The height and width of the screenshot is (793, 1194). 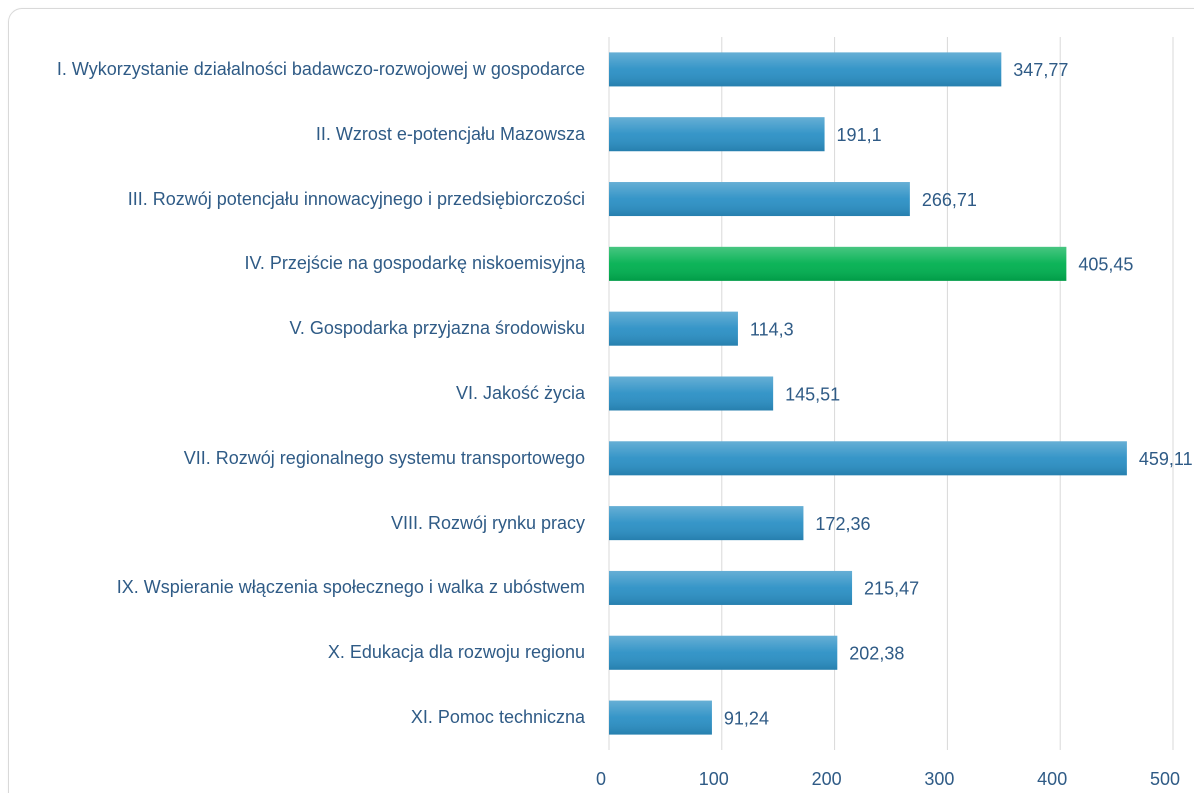 What do you see at coordinates (812, 394) in the screenshot?
I see `value-label: 145,51` at bounding box center [812, 394].